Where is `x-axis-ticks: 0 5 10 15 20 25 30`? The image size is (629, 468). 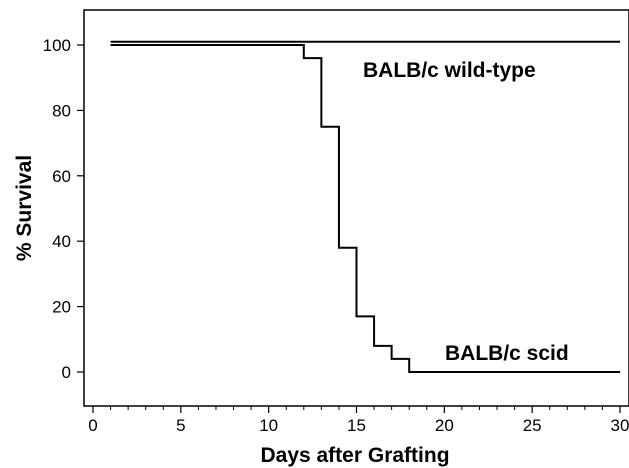
x-axis-ticks: 0 5 10 15 20 25 30 is located at coordinates (358, 420).